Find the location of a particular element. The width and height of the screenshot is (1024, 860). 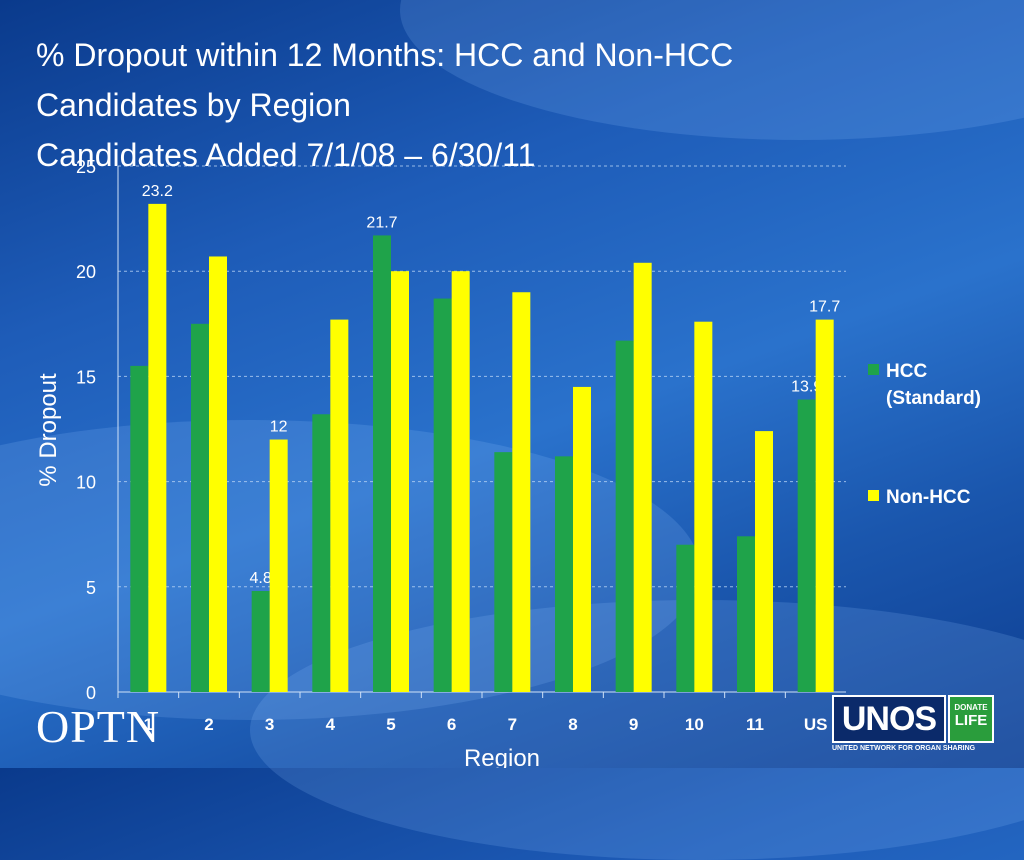

x-axis-title: Region is located at coordinates (502, 756).